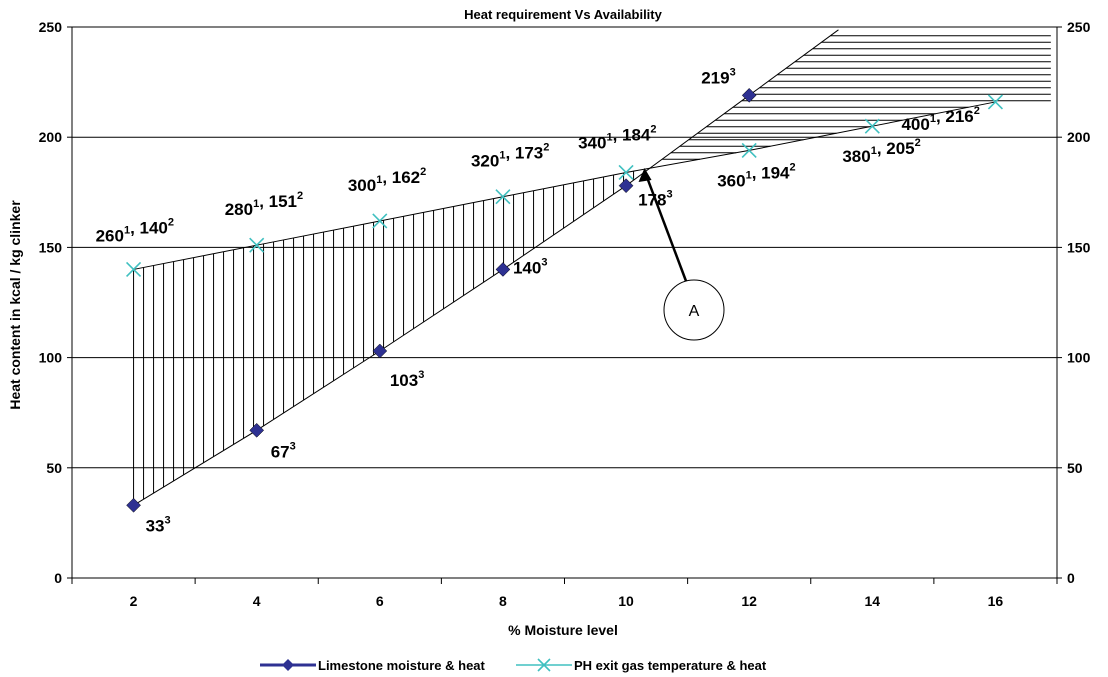  Describe the element at coordinates (996, 601) in the screenshot. I see `x-tick-label: 16` at that location.